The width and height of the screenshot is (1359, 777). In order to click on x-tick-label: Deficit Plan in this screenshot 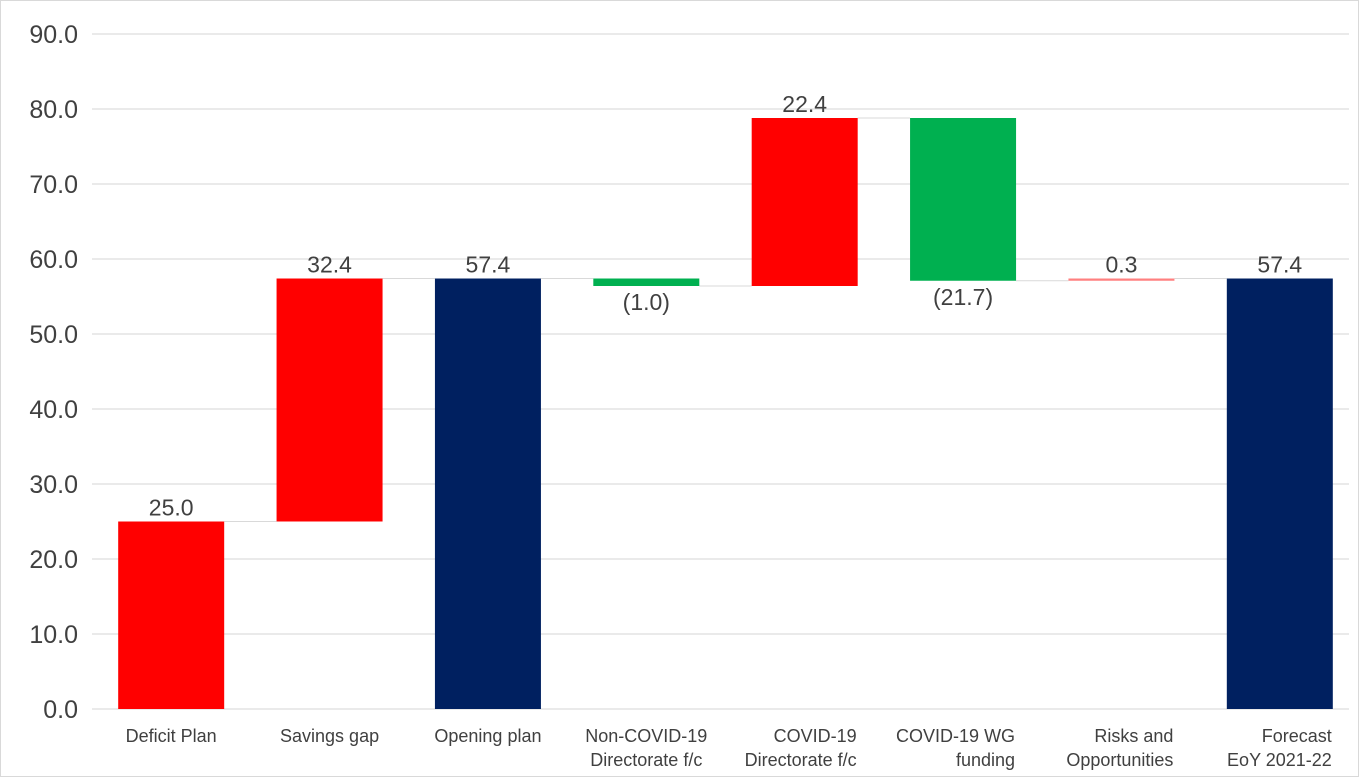, I will do `click(171, 736)`.